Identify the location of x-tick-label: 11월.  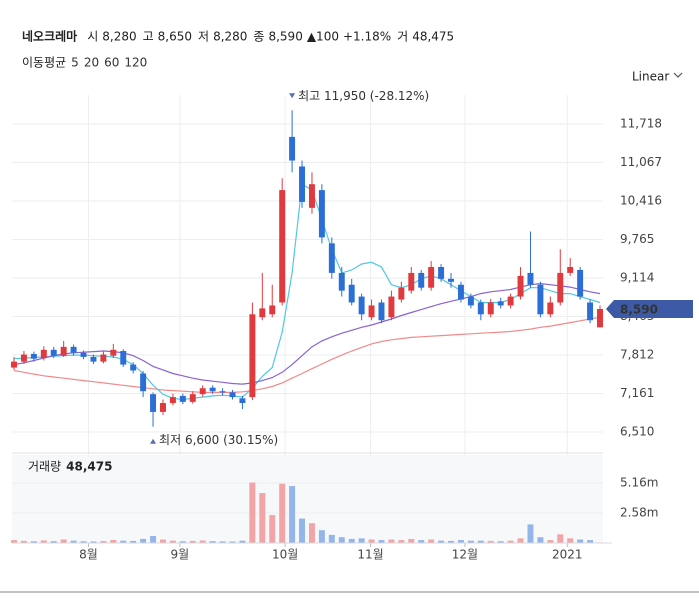
(370, 555).